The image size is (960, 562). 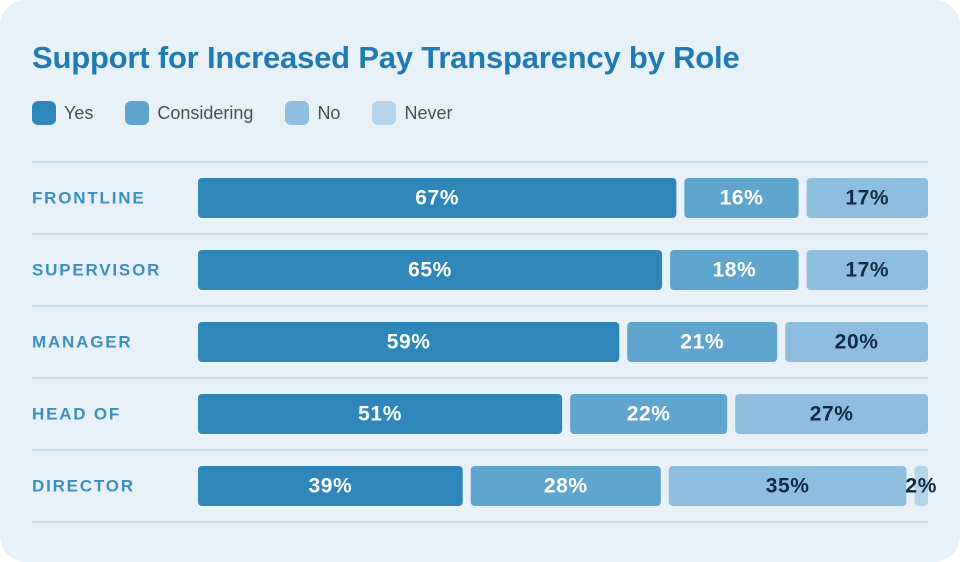 I want to click on bar-frontline-no, so click(x=867, y=198).